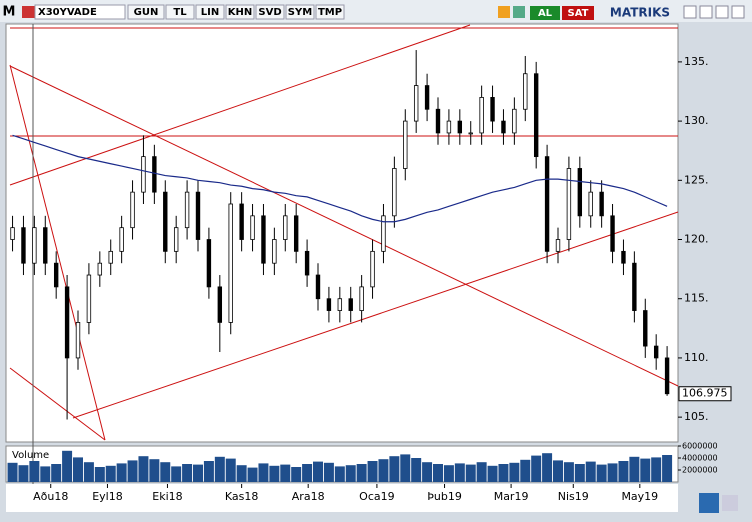  Describe the element at coordinates (706, 12) in the screenshot. I see `max-button` at that location.